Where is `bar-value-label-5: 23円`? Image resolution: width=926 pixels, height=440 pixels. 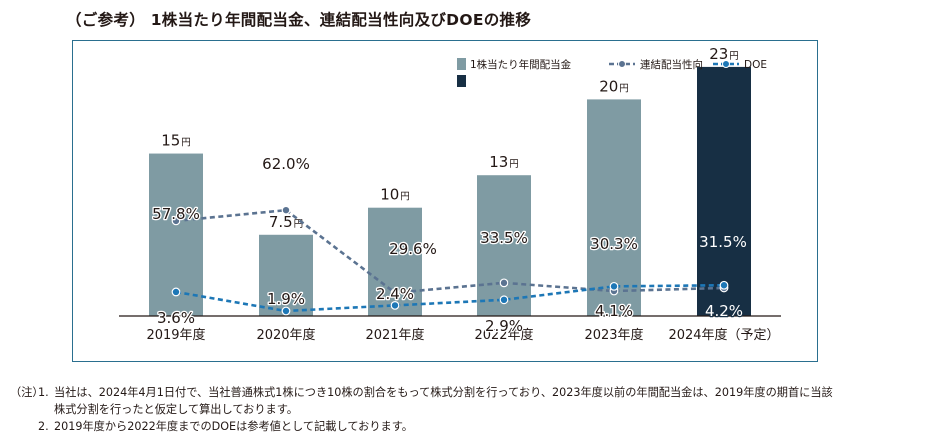 bar-value-label-5: 23円 is located at coordinates (724, 54).